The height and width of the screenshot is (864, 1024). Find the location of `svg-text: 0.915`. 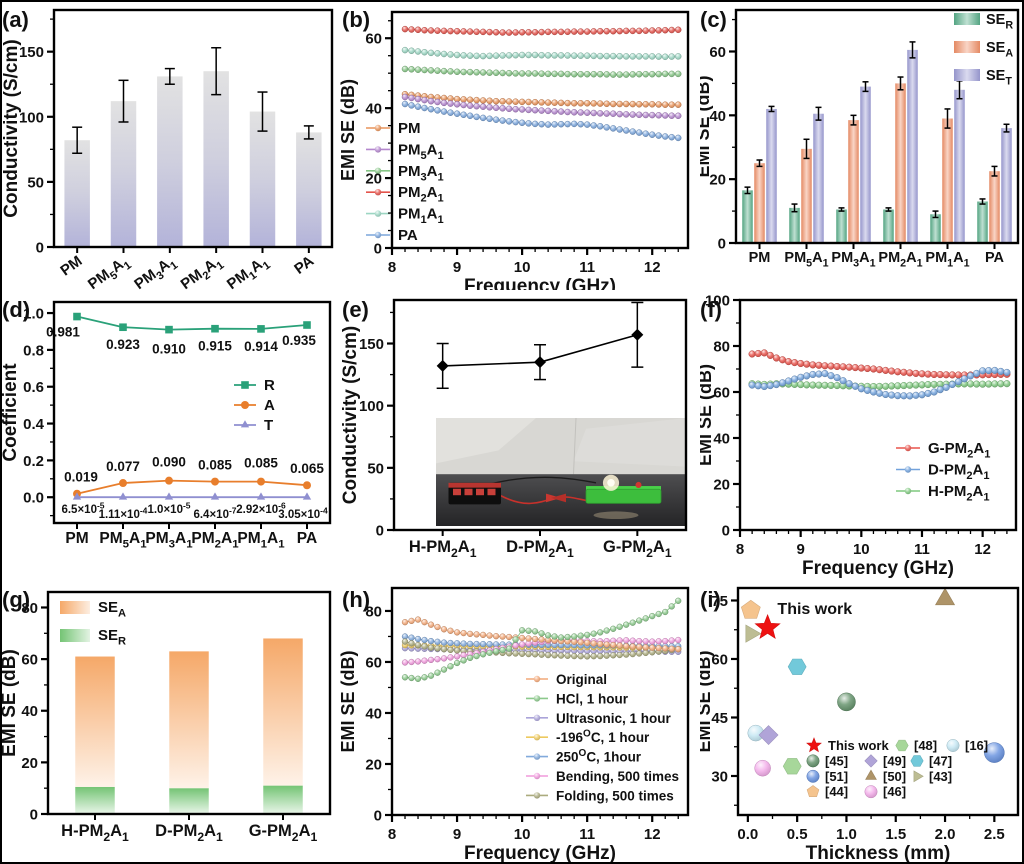

svg-text: 0.915 is located at coordinates (215, 346).